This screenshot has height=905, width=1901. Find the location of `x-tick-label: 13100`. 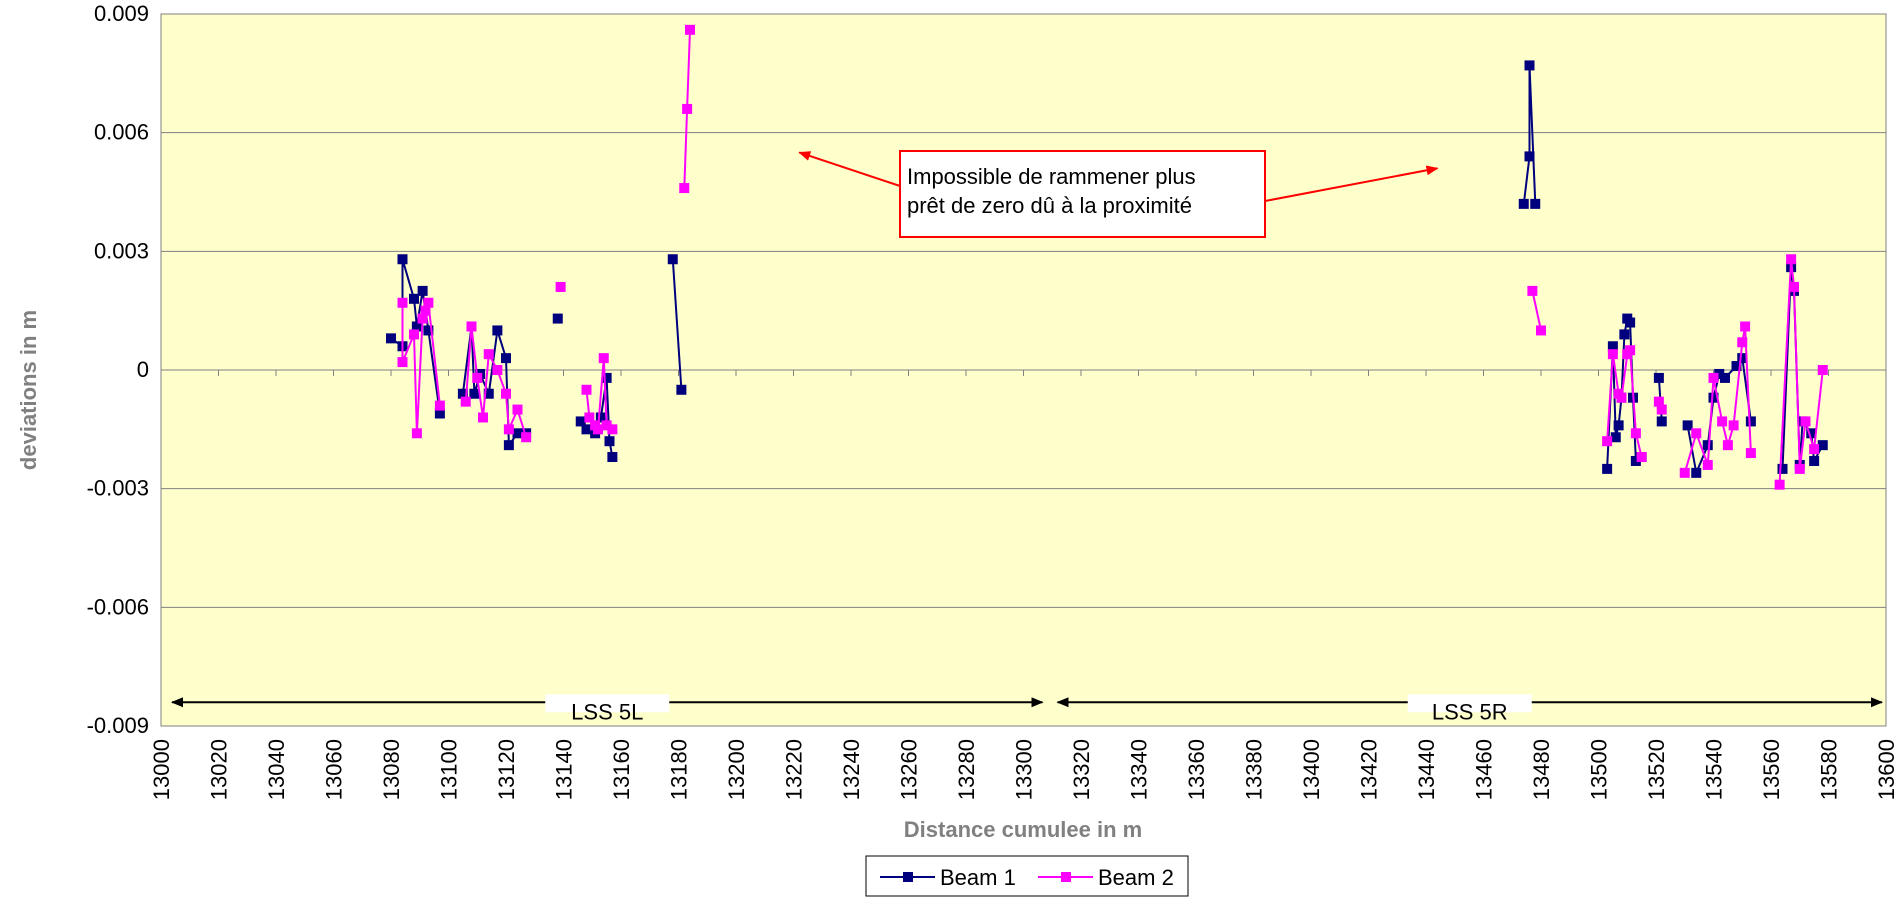

x-tick-label: 13100 is located at coordinates (449, 769).